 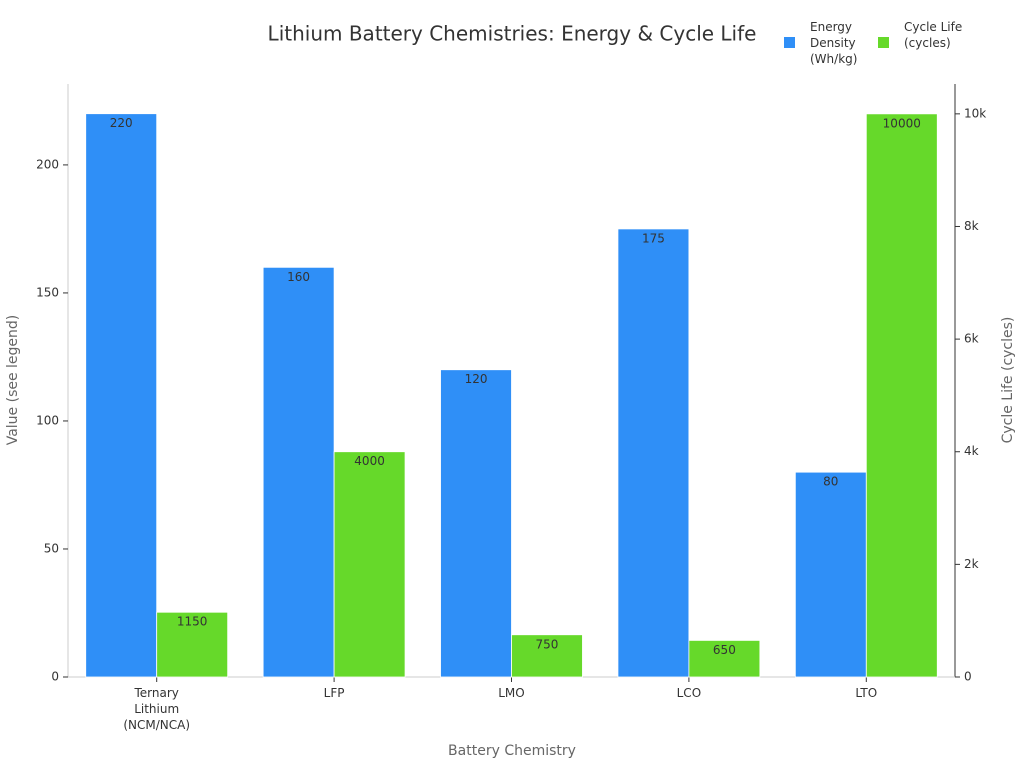 What do you see at coordinates (51, 548) in the screenshot?
I see `y-tick-label: 50` at bounding box center [51, 548].